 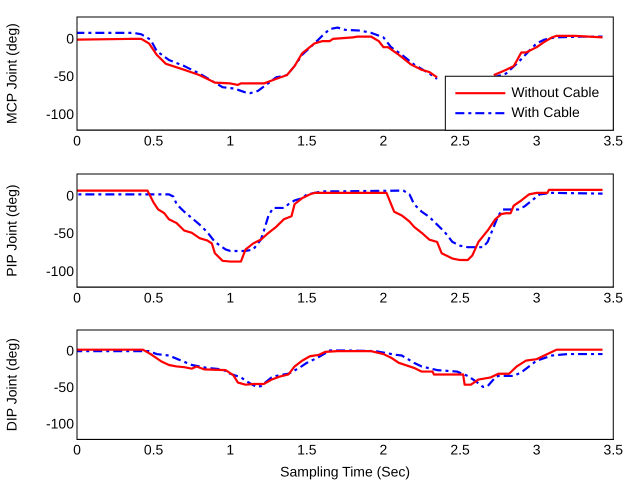 I want to click on legend-label: Without Cable, so click(x=555, y=92).